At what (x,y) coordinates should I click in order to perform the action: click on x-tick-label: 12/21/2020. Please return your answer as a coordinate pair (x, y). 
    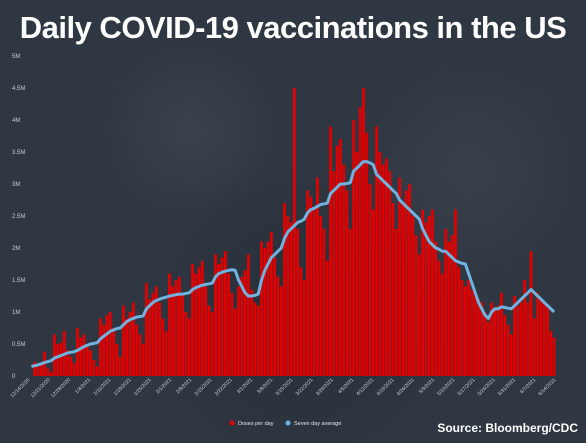
    Looking at the image, I should click on (41, 388).